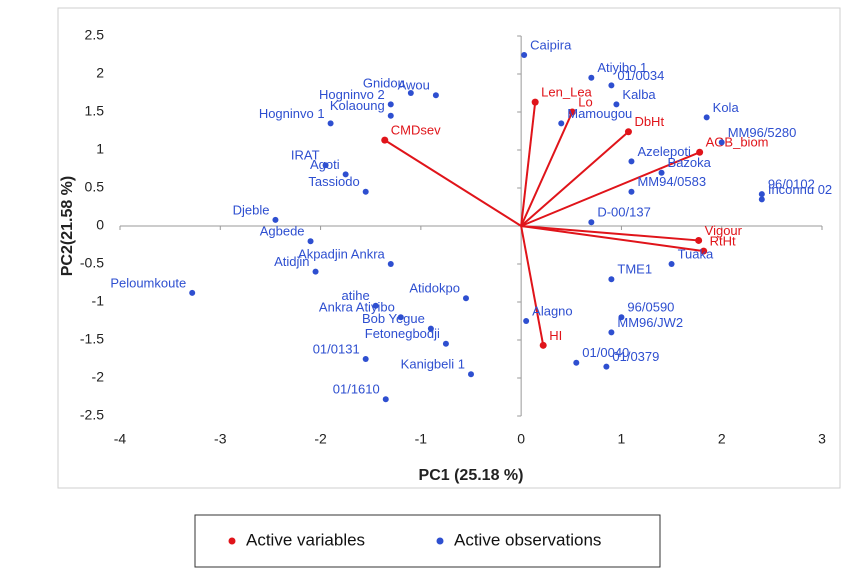 Image resolution: width=846 pixels, height=583 pixels. I want to click on x-tick-label: 2, so click(722, 439).